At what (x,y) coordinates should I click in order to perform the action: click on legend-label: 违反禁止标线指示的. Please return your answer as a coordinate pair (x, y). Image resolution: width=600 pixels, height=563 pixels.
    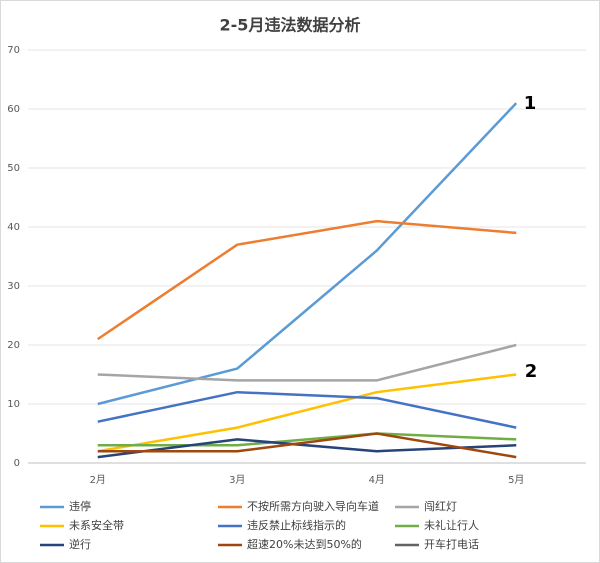
    Looking at the image, I should click on (296, 525).